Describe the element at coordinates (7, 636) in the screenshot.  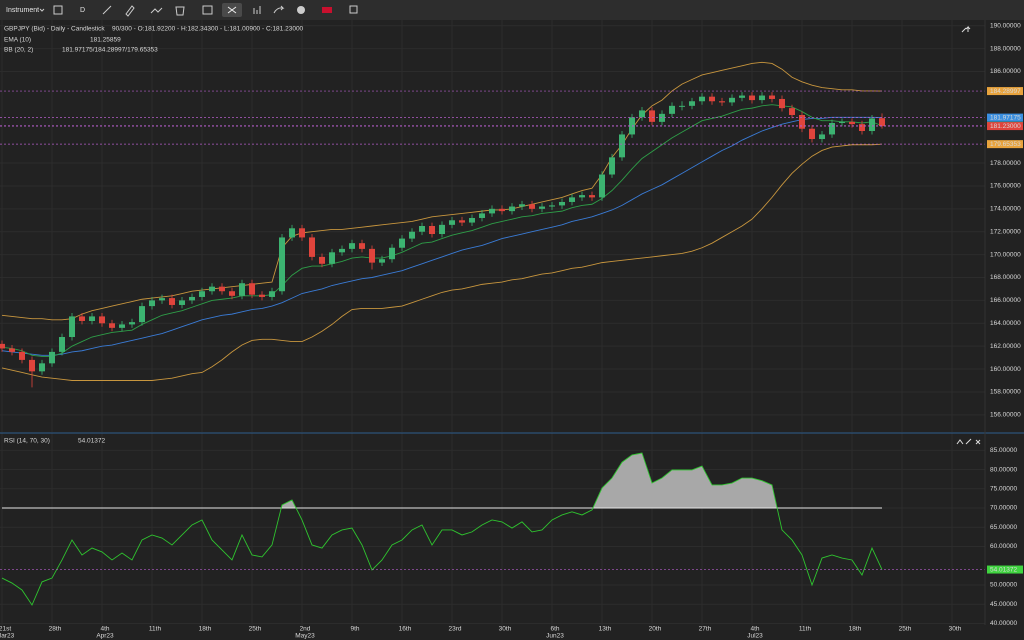
I see `x-month-label: Mar23` at that location.